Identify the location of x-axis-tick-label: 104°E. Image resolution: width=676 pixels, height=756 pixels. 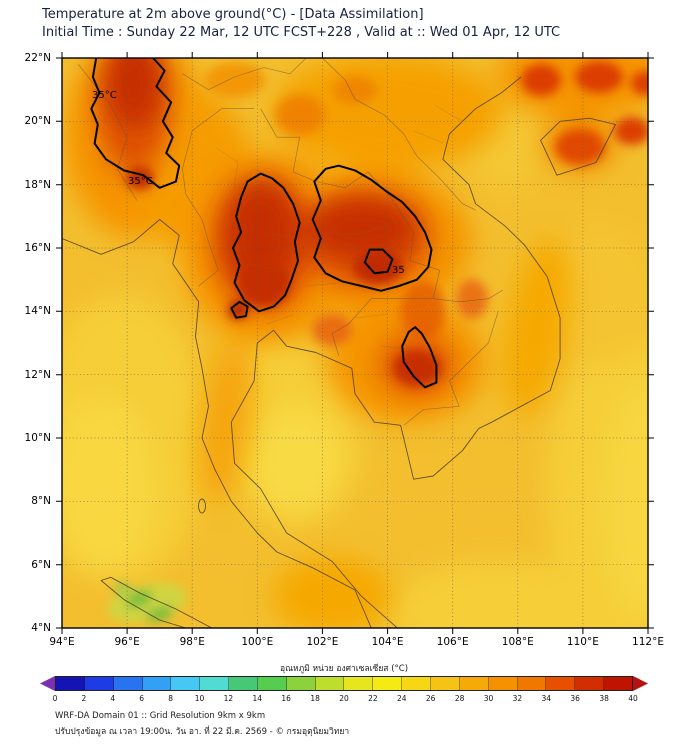
(387, 642).